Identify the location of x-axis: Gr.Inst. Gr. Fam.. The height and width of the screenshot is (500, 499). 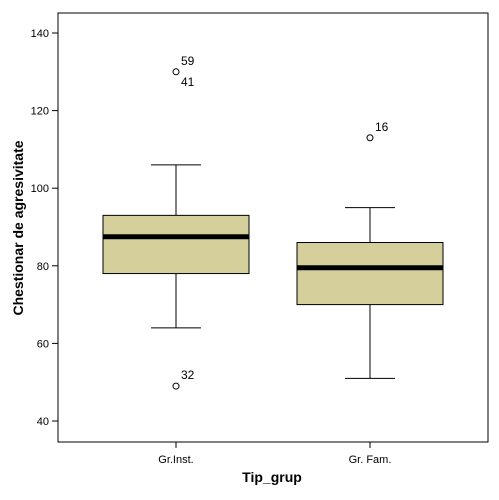
(274, 454).